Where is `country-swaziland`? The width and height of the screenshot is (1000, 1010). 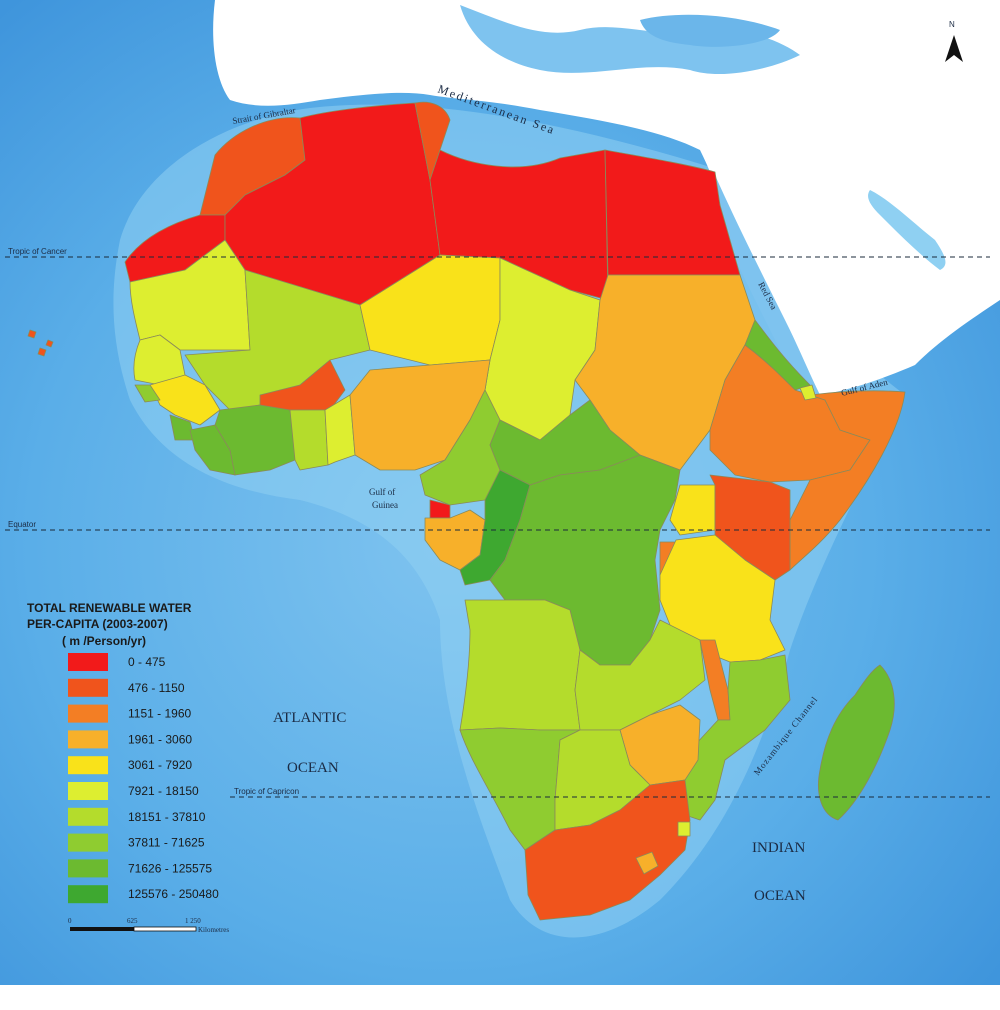 country-swaziland is located at coordinates (684, 829).